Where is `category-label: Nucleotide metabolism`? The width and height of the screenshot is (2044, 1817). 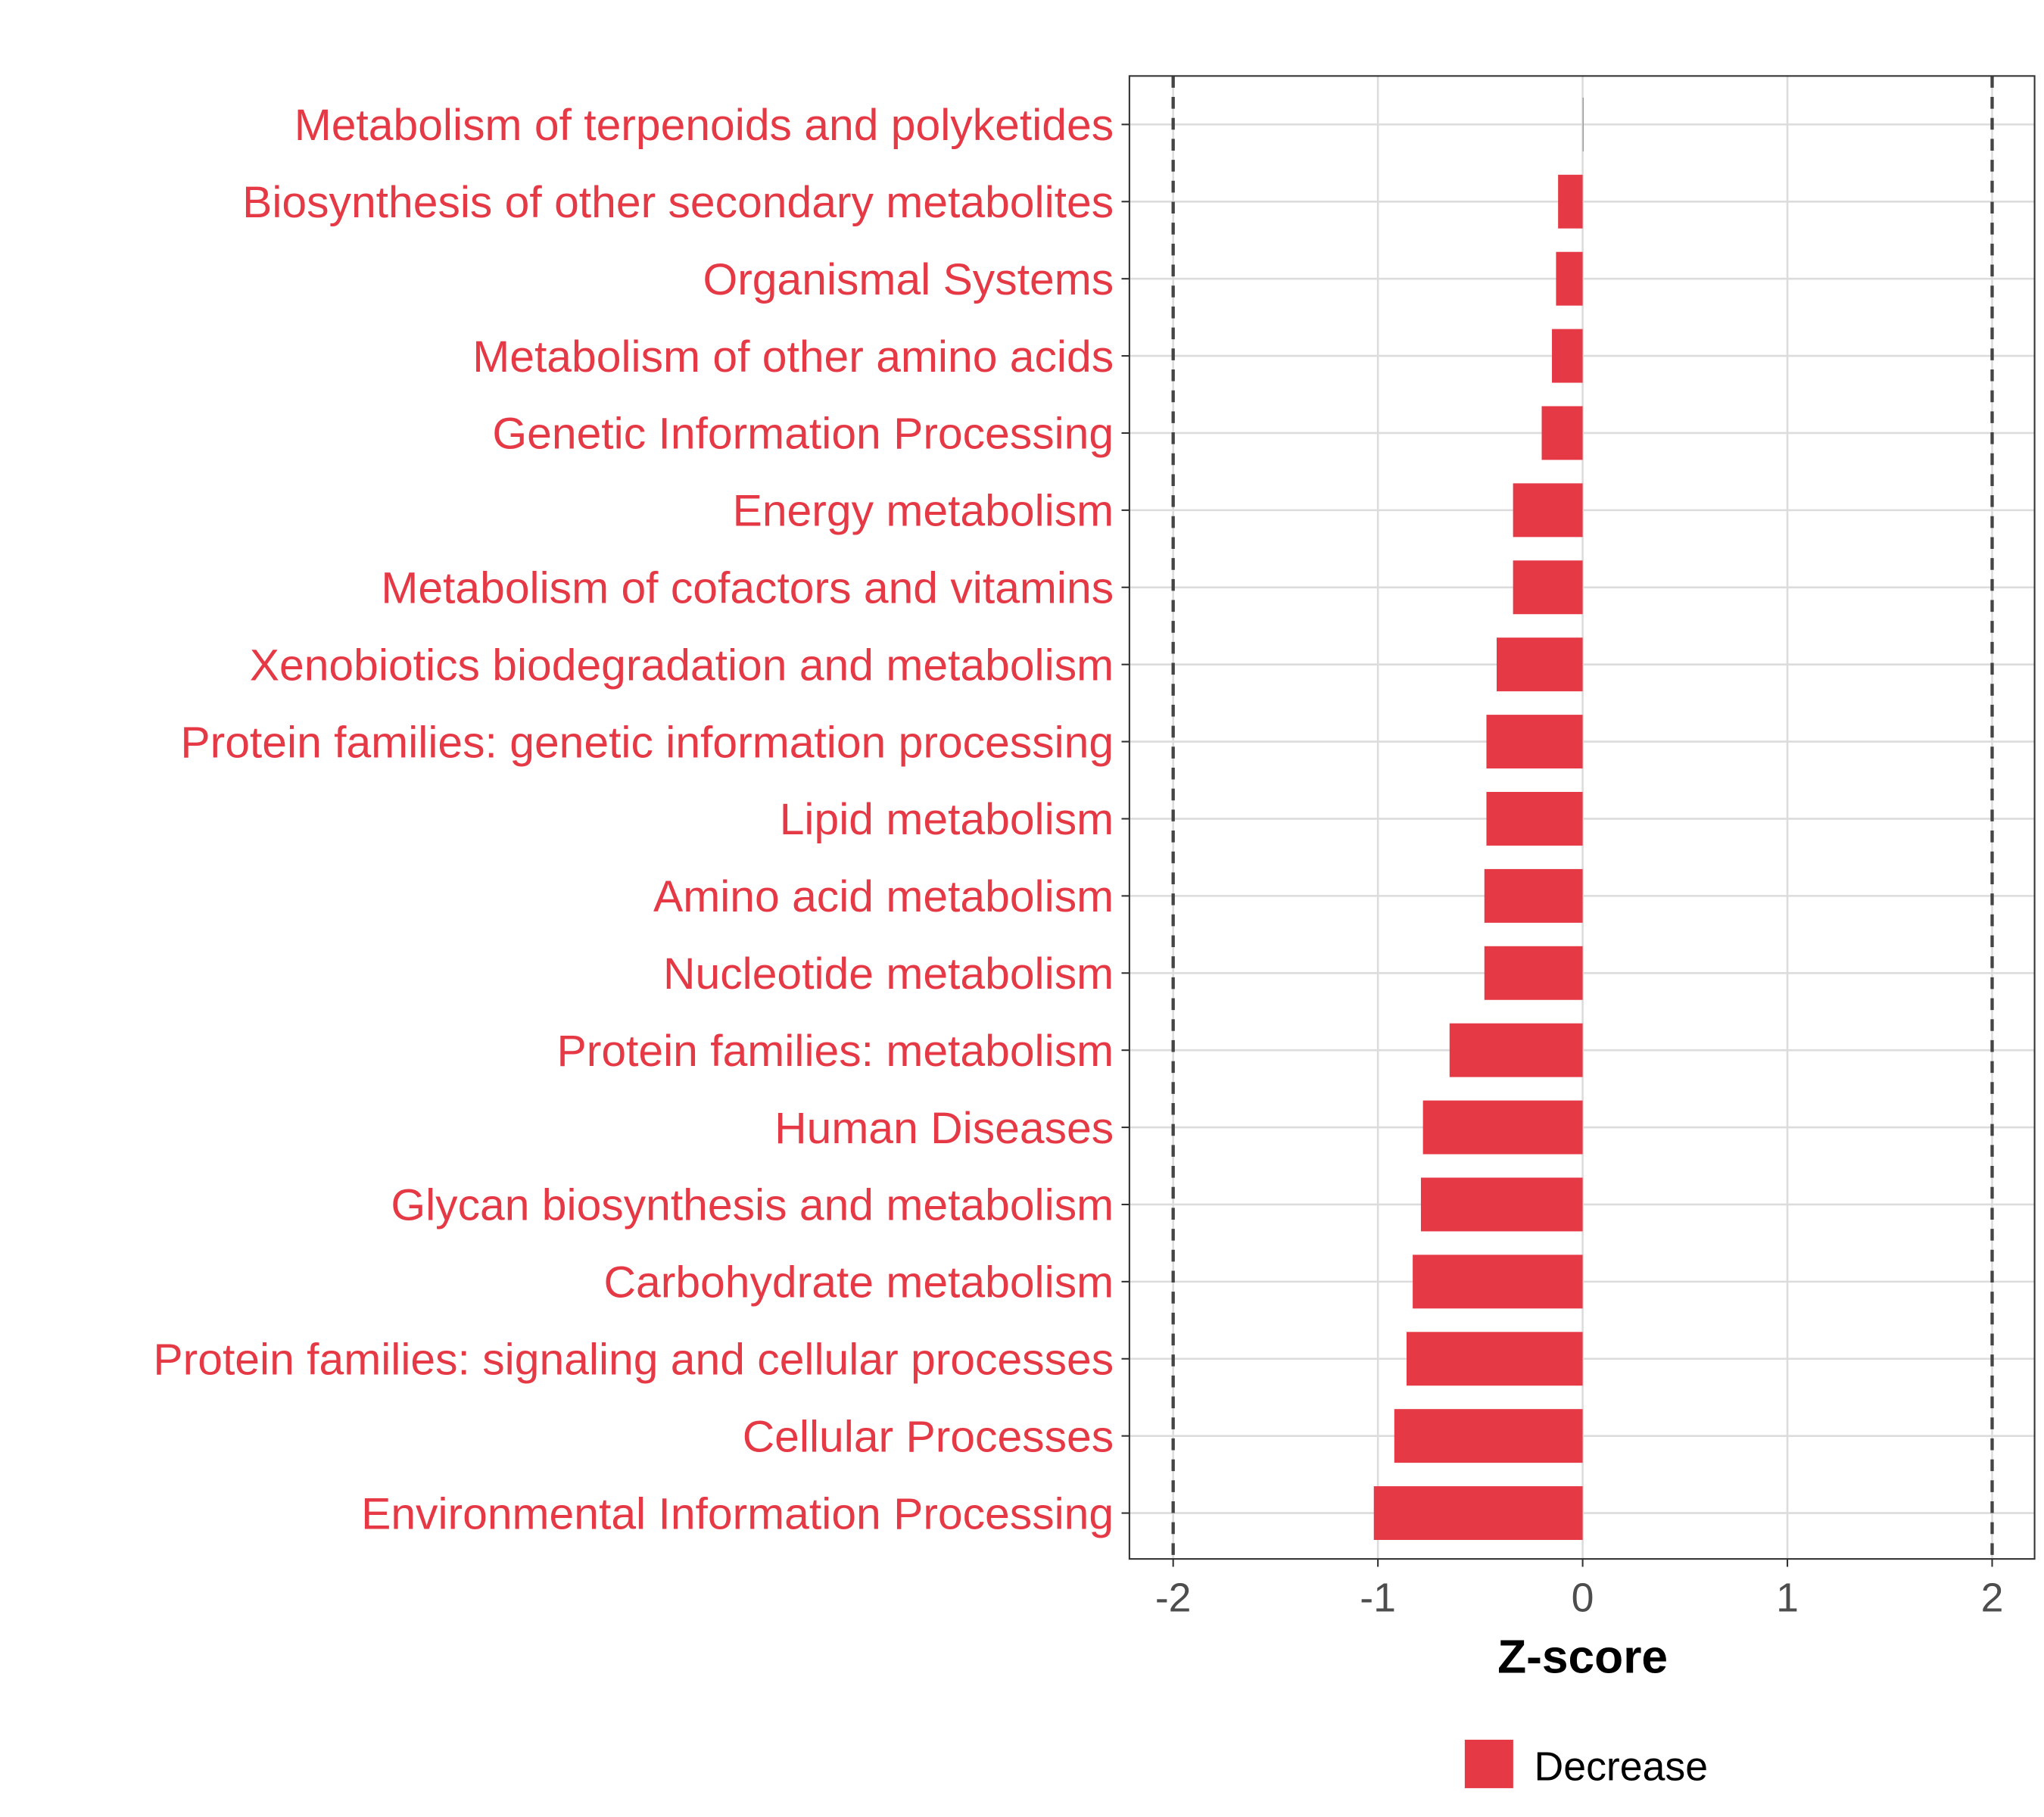 category-label: Nucleotide metabolism is located at coordinates (888, 974).